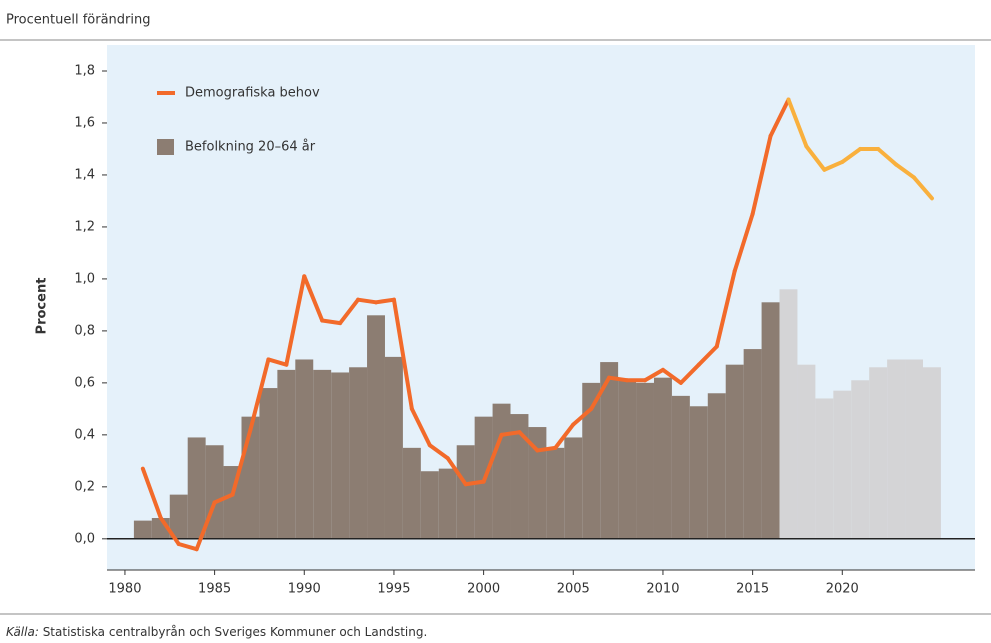  I want to click on x-tick-label: 1995, so click(393, 589).